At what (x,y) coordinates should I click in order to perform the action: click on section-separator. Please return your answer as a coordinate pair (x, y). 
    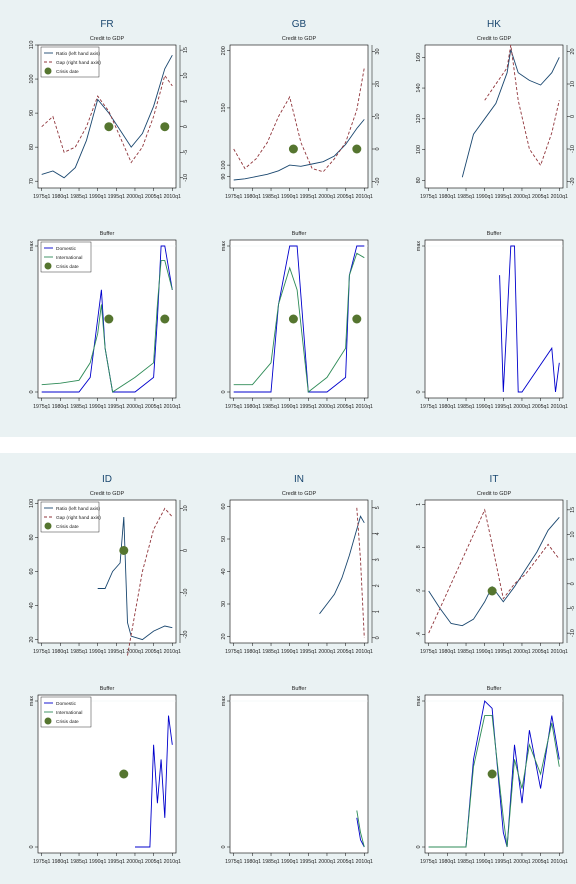
    Looking at the image, I should click on (288, 445).